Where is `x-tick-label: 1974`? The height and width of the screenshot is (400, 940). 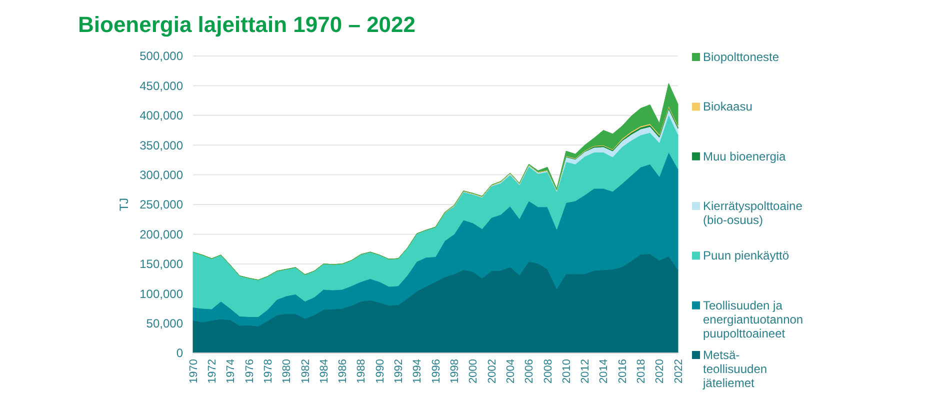
x-tick-label: 1974 is located at coordinates (231, 371).